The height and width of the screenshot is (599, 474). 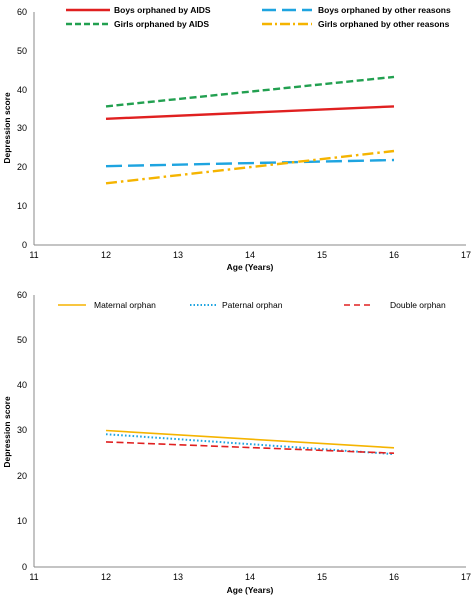 I want to click on chart-bottom-x-tick: 14, so click(x=250, y=577).